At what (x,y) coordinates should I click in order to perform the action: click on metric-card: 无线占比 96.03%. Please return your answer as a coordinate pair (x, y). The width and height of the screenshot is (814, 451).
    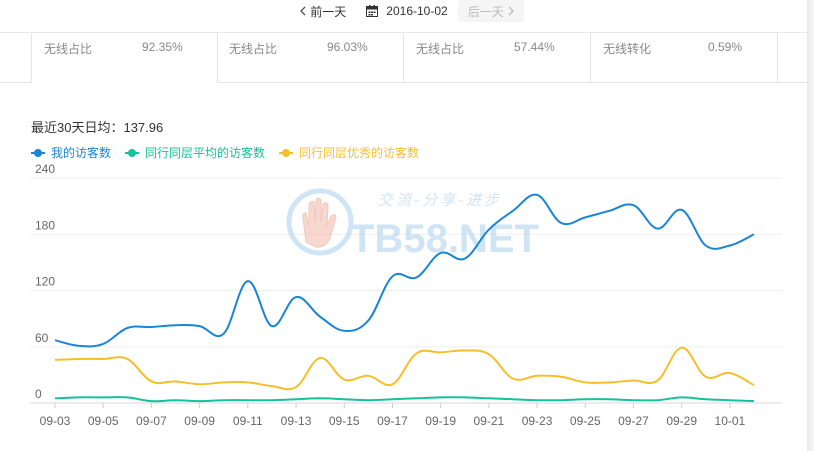
    Looking at the image, I should click on (310, 58).